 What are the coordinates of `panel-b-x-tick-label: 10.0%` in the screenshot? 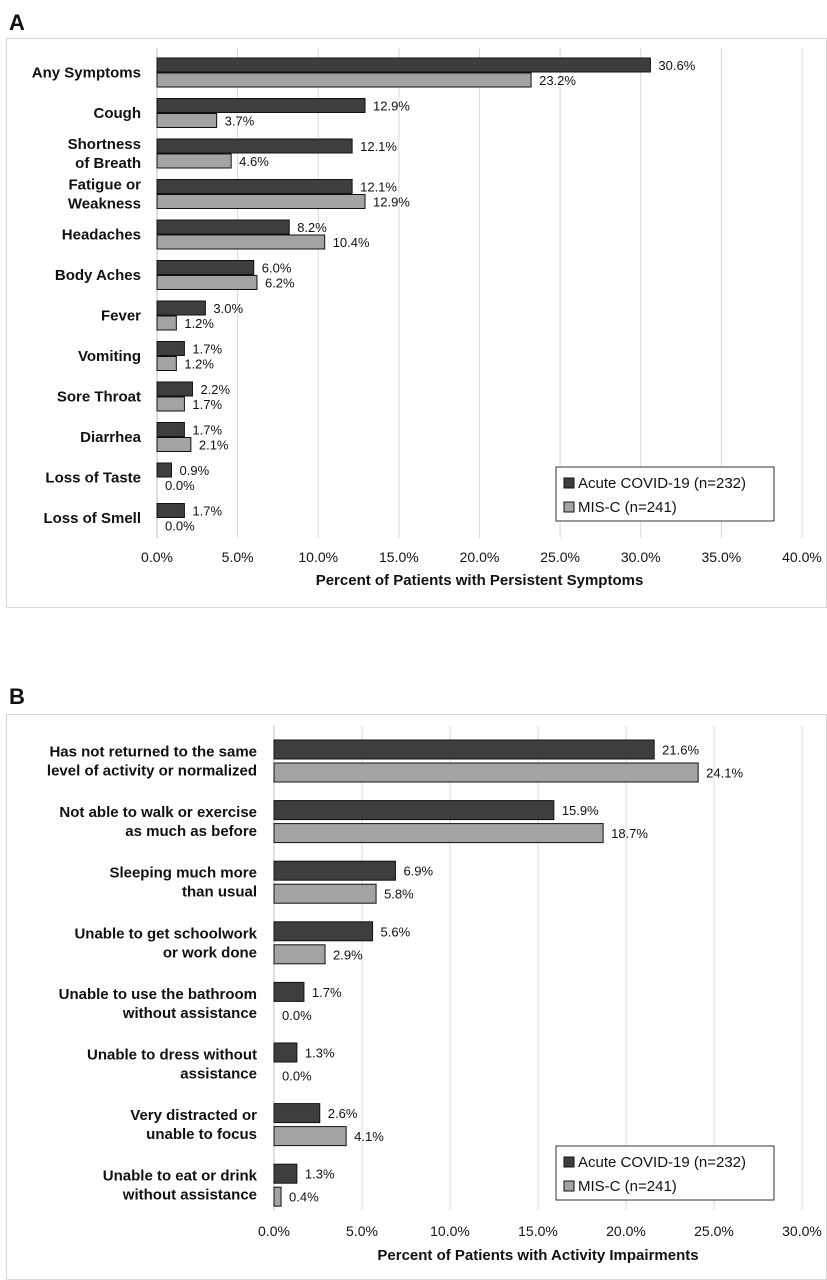 It's located at (450, 1231).